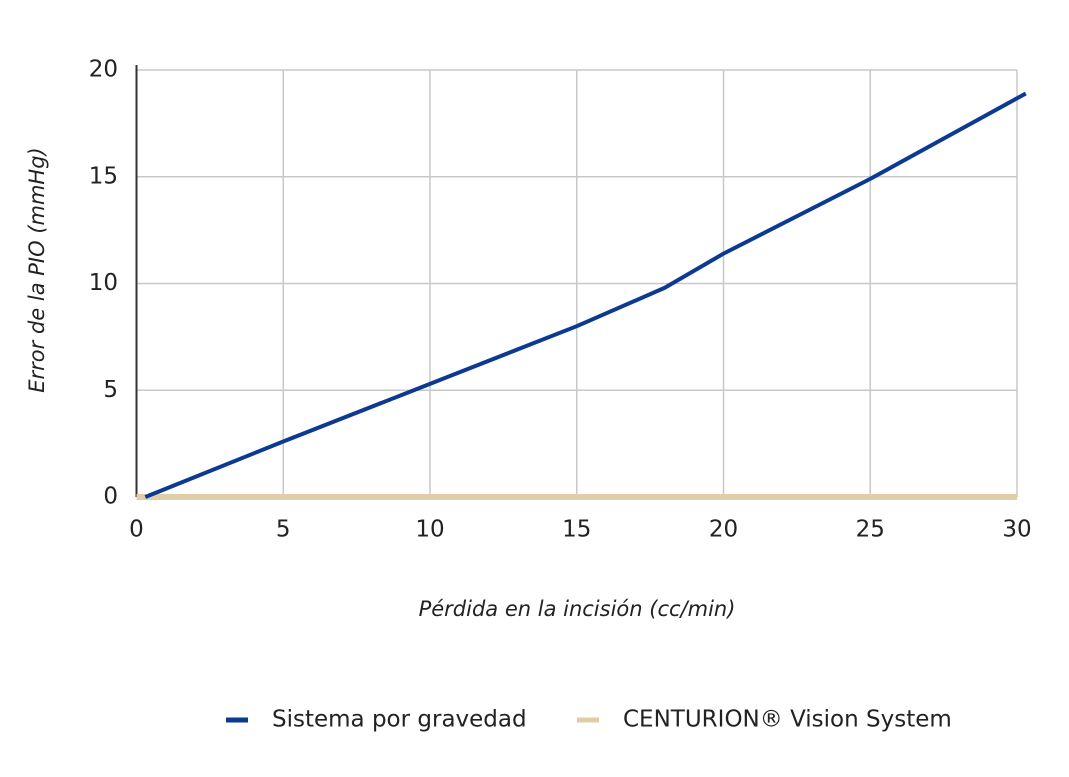 Image resolution: width=1069 pixels, height=777 pixels. What do you see at coordinates (103, 176) in the screenshot?
I see `y-tick-label: 15` at bounding box center [103, 176].